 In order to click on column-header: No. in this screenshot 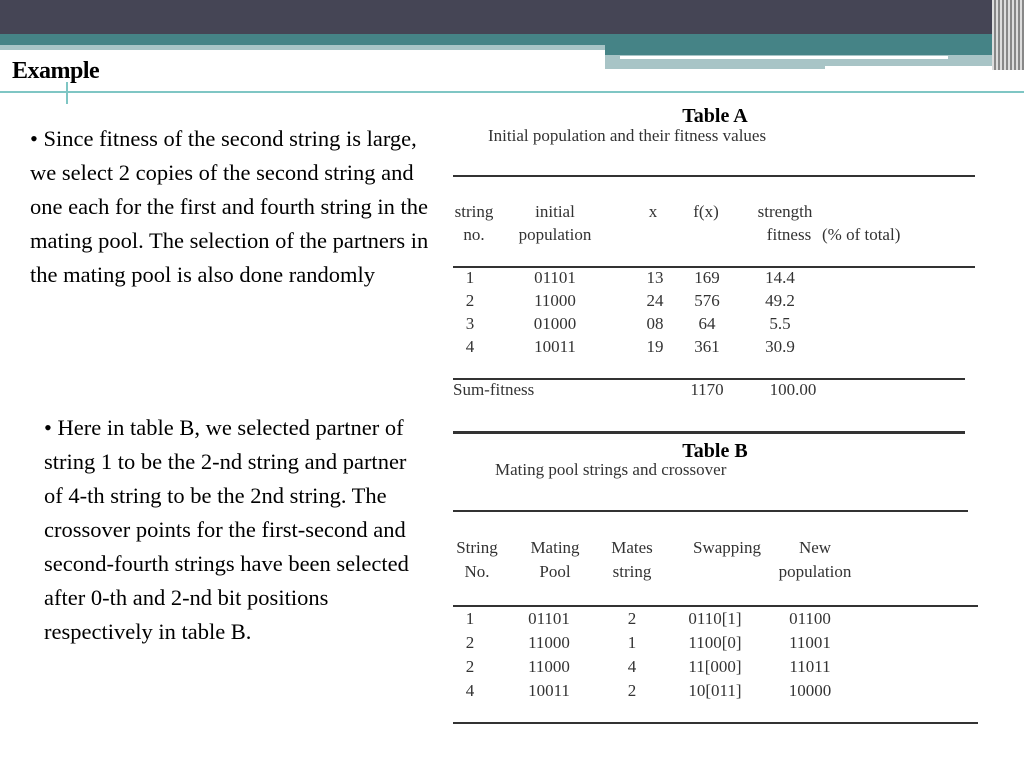, I will do `click(477, 571)`.